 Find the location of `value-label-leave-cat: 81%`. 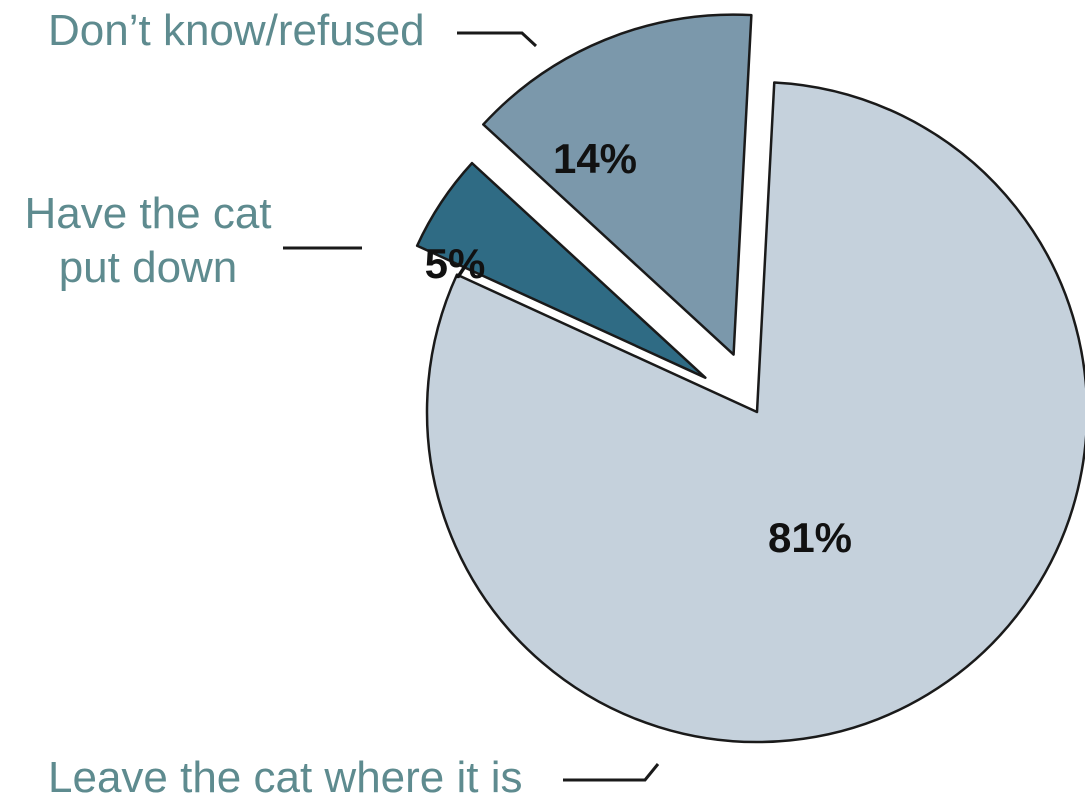

value-label-leave-cat: 81% is located at coordinates (810, 537).